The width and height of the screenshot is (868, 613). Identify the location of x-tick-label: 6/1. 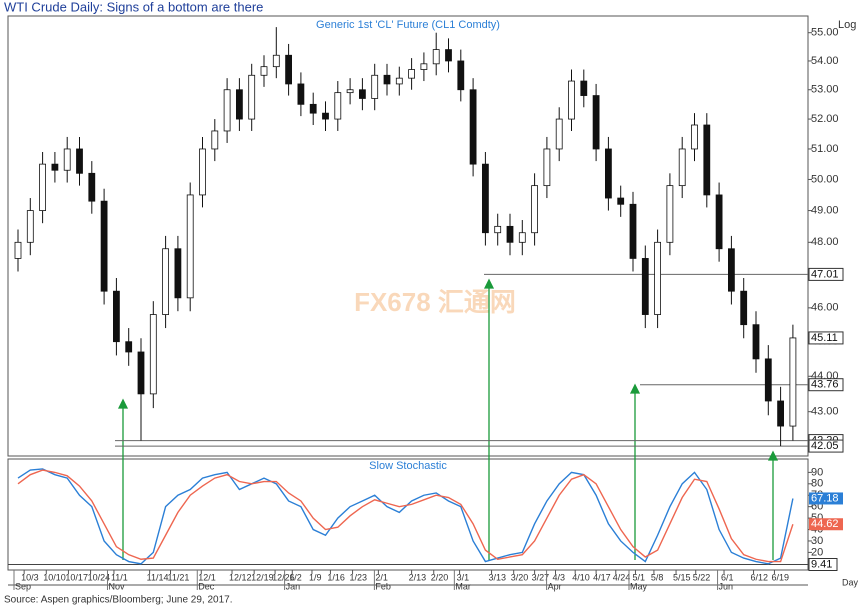
(727, 577).